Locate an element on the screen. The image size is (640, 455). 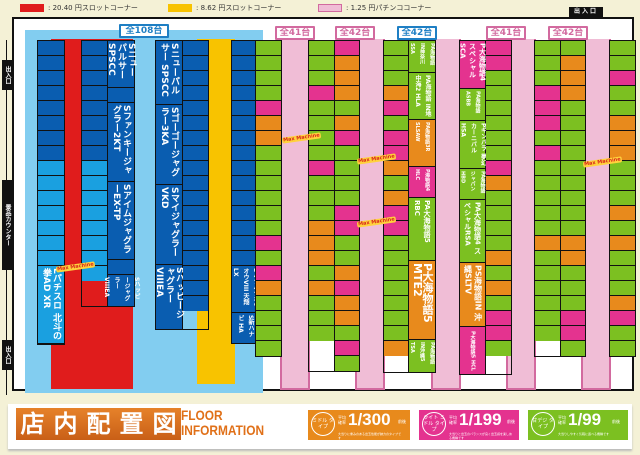
machine-pa-oumi-4-sp-rsa: PA大海物語4 スペシャルRSA is located at coordinates (472, 231).